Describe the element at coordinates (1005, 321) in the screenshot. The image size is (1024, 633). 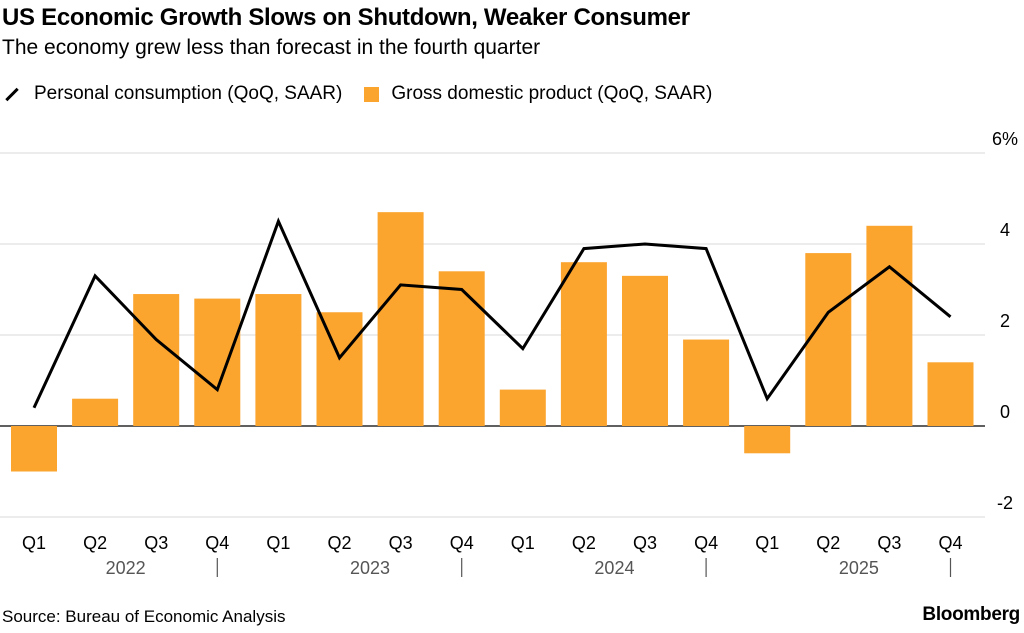
I see `y-tick-label: 2` at that location.